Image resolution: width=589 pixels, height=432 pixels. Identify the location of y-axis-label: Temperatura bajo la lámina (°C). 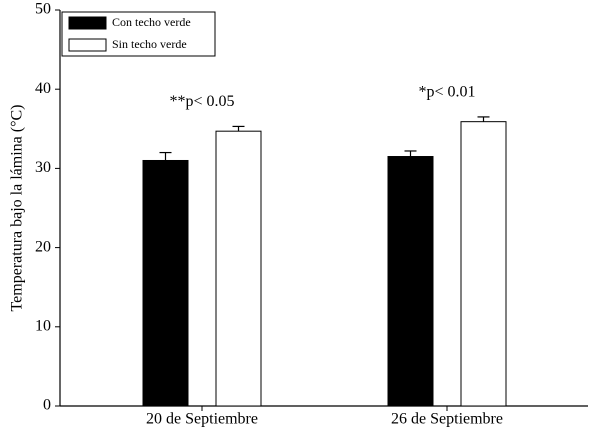
(17, 208).